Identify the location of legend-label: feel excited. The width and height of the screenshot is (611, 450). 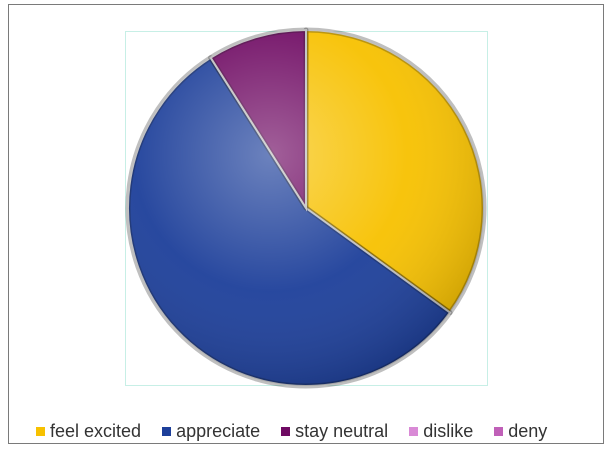
(96, 430).